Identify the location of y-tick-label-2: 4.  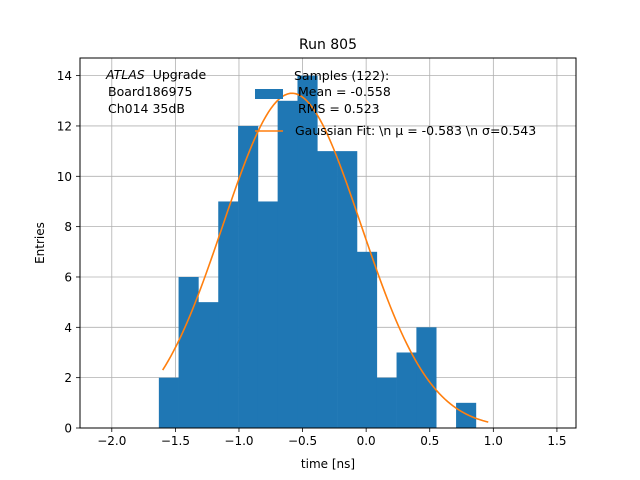
(68, 328).